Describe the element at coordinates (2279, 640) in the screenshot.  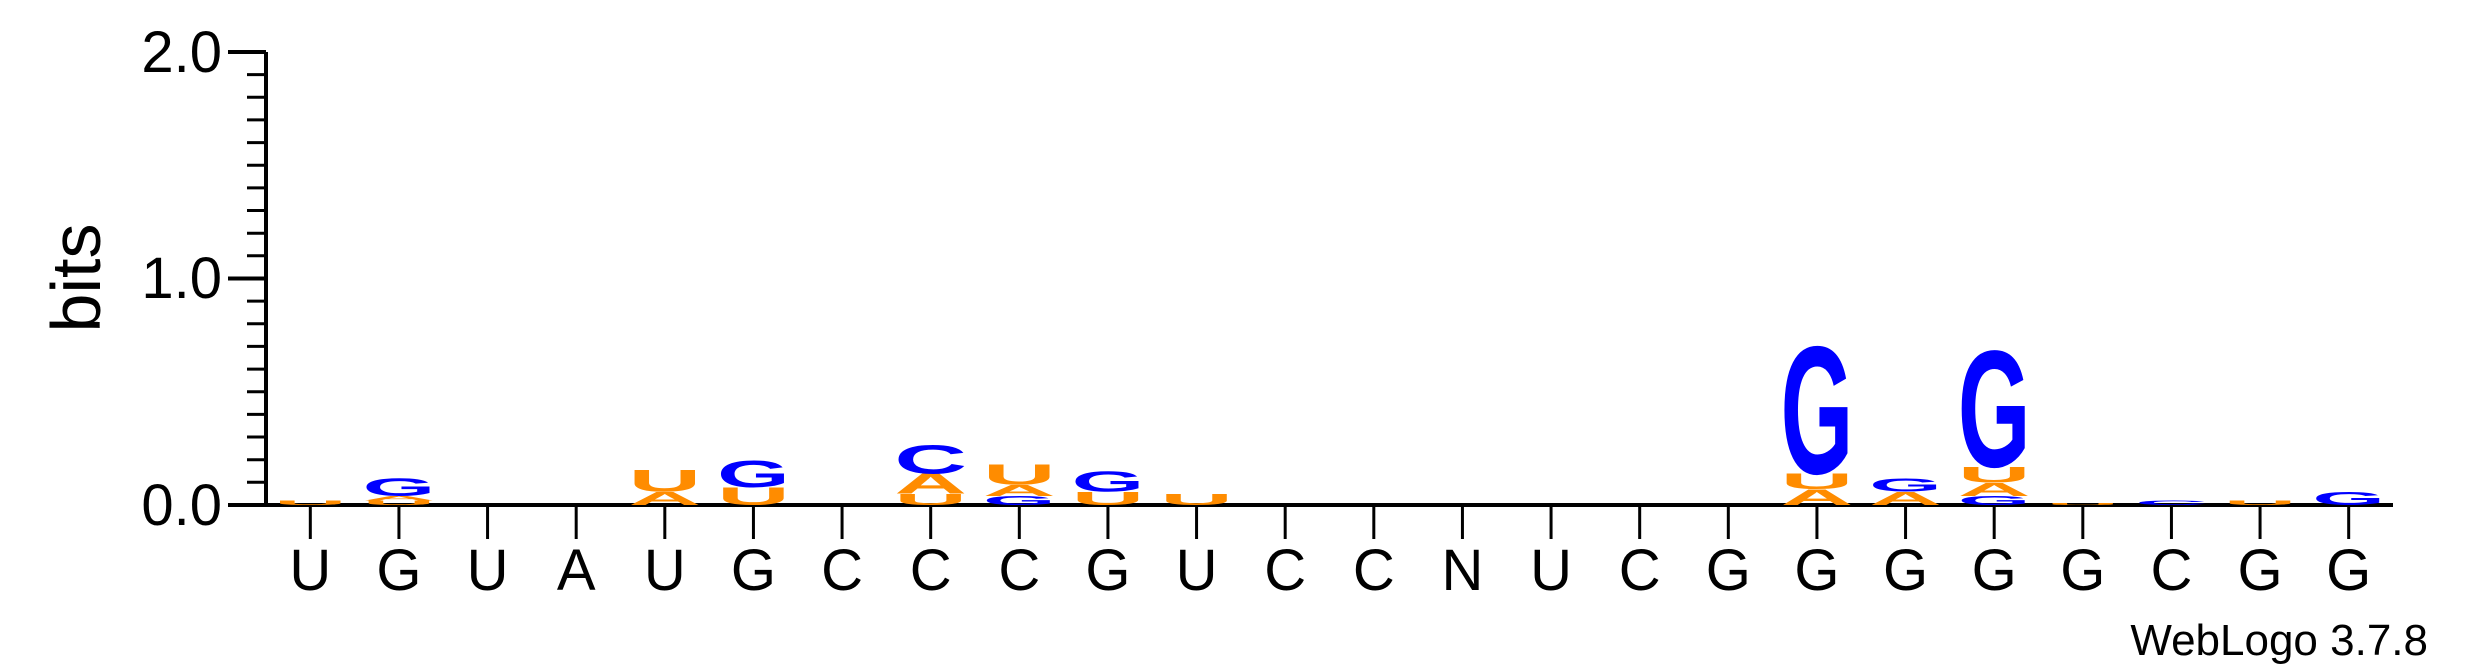
I see `weblogo-credit: WebLogo 3.7.8` at that location.